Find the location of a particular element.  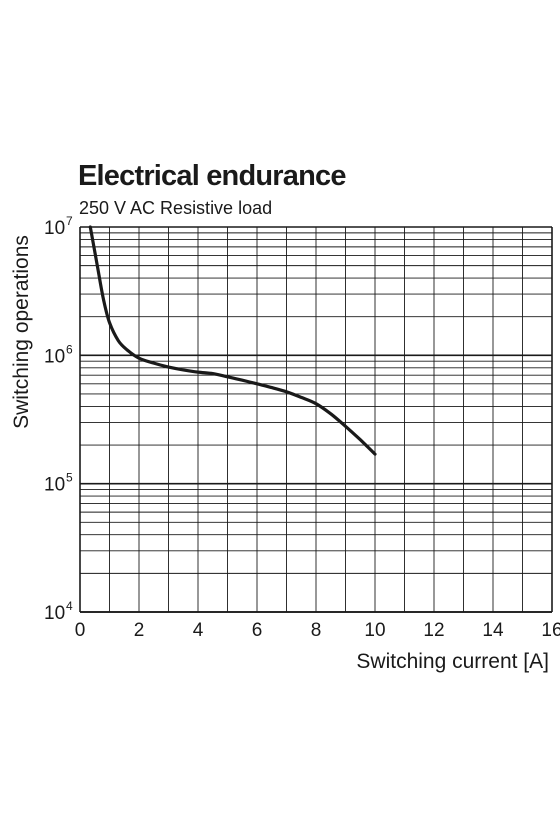

x-tick-label: 8 is located at coordinates (316, 630).